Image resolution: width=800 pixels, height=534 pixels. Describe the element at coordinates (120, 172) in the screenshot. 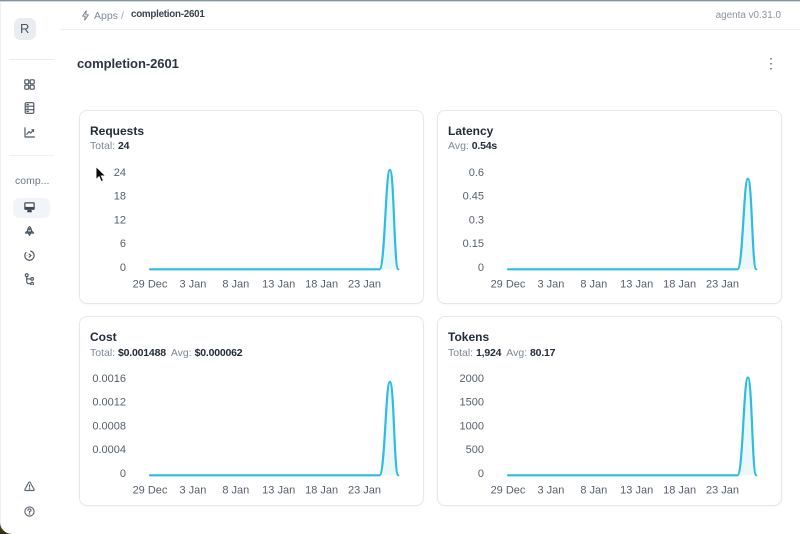

I see `svg-text: 24` at that location.